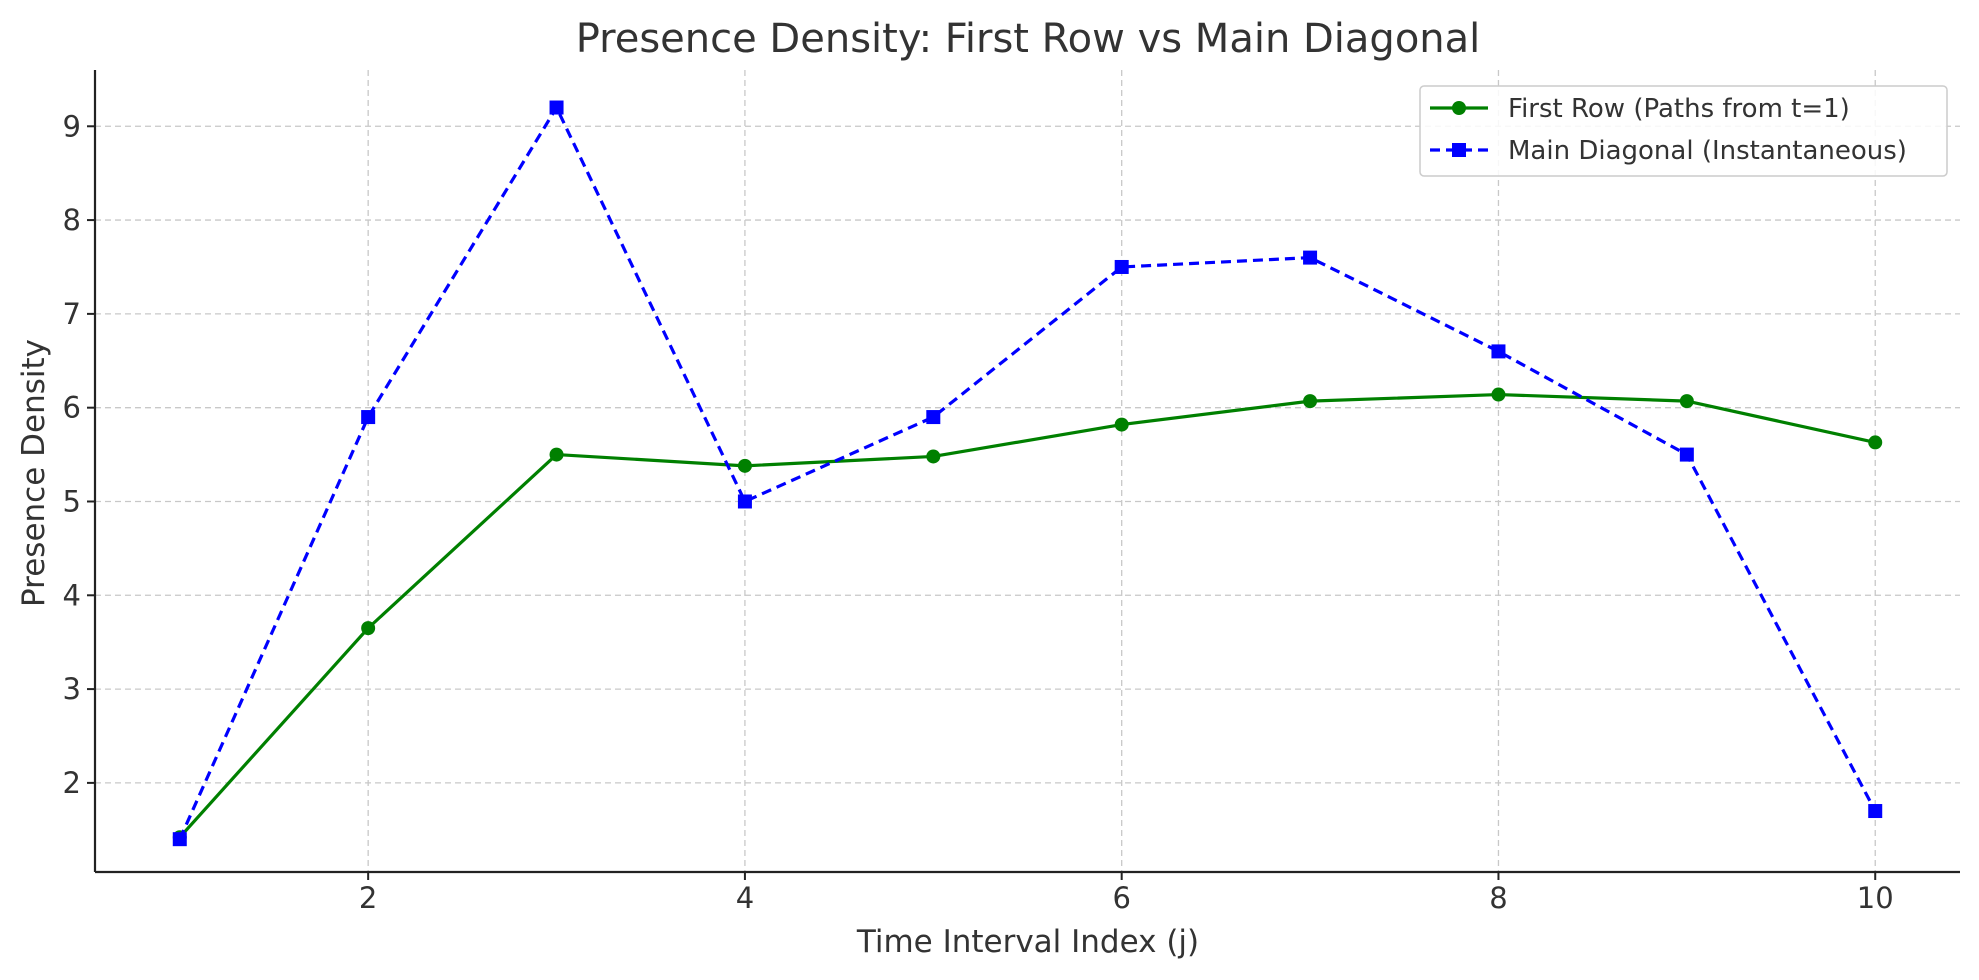  I want to click on y-tick-label-6: 6, so click(72, 408).